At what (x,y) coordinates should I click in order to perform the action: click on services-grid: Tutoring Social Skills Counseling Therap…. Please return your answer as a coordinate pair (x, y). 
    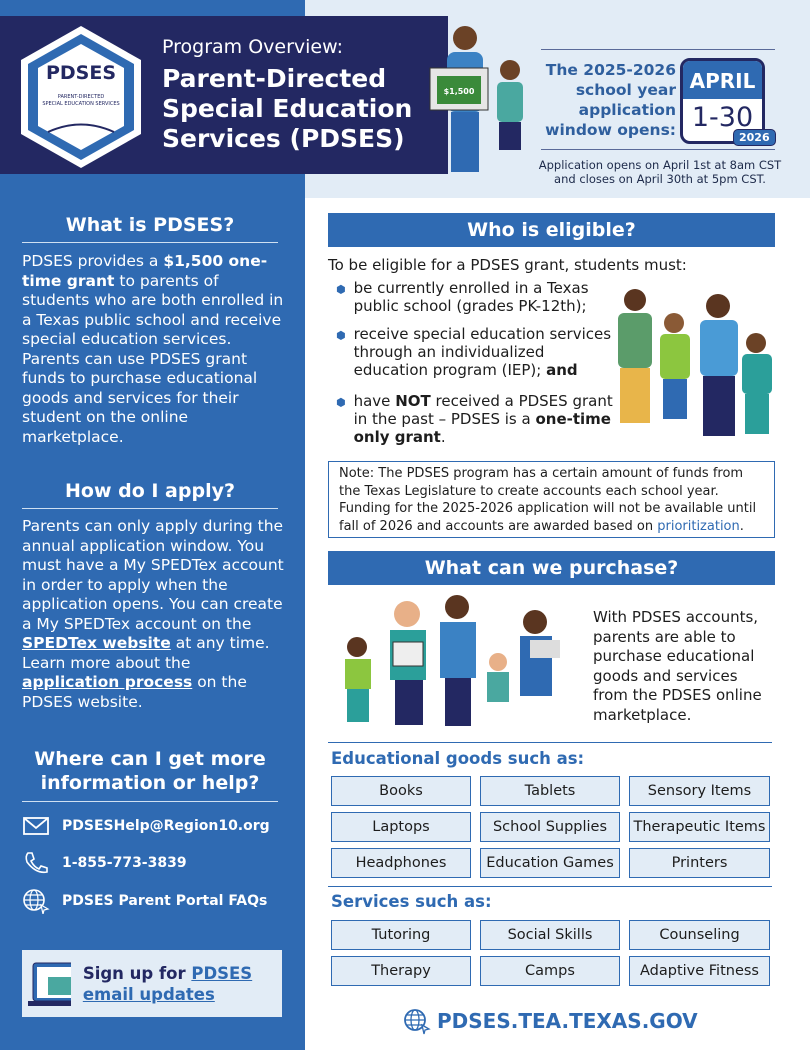
    Looking at the image, I should click on (551, 953).